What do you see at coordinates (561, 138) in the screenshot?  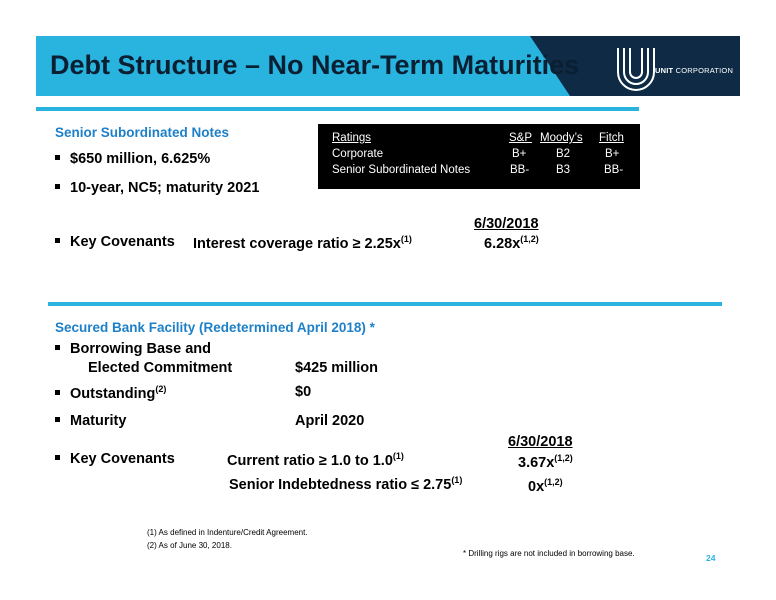 I see `ratings-header-moodys: Moody’s` at bounding box center [561, 138].